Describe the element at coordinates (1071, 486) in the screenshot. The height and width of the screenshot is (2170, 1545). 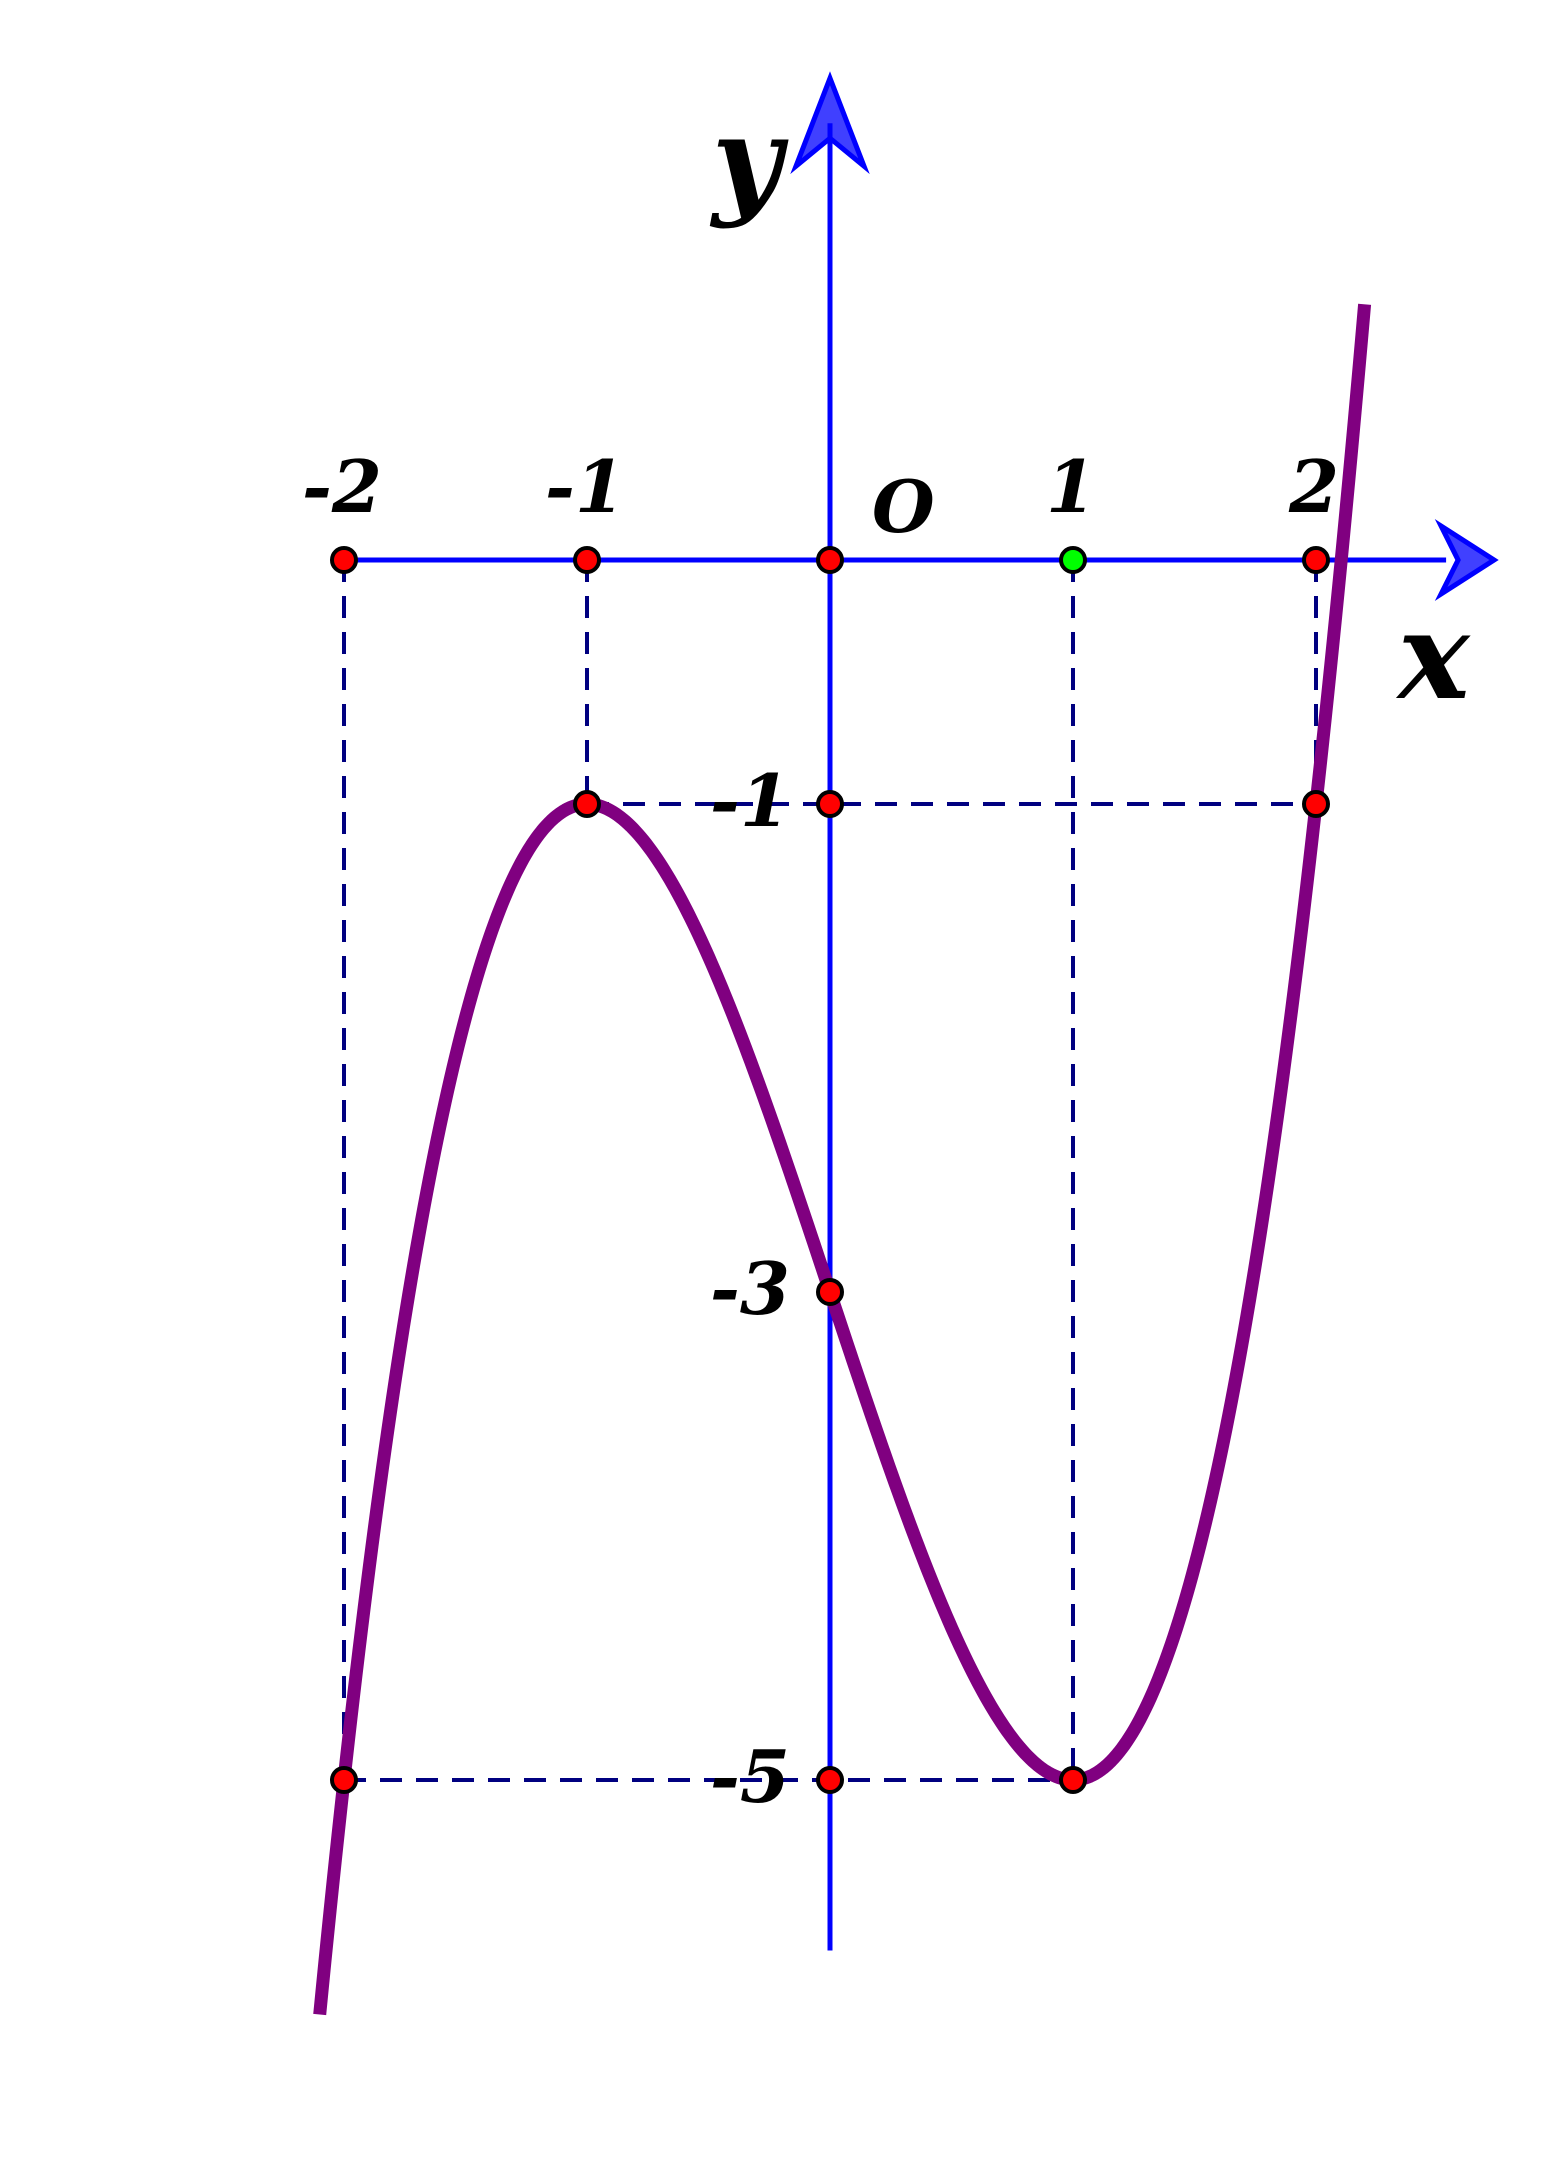
I see `x-tick-label: 1` at that location.